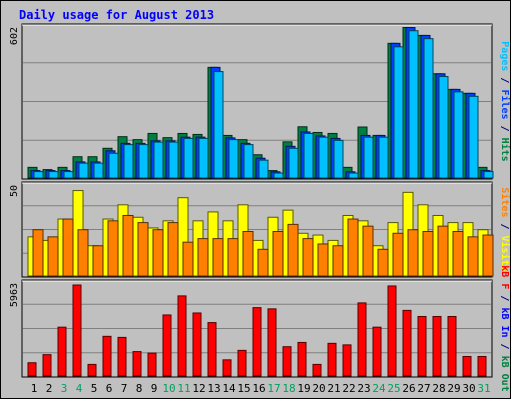 This screenshot has height=400, width=512. Describe the element at coordinates (504, 226) in the screenshot. I see `visits-legend-entry: /` at that location.